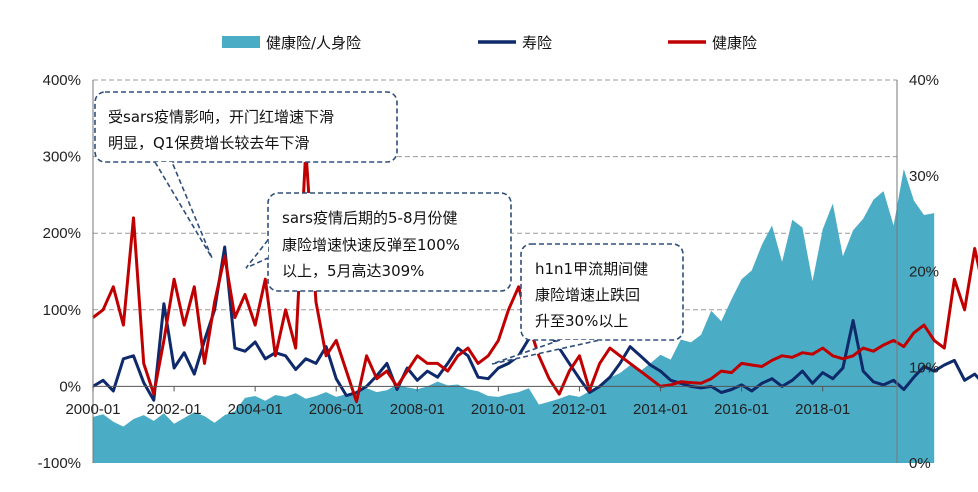 This screenshot has height=492, width=978. Describe the element at coordinates (370, 218) in the screenshot. I see `callout-line: sars疫情后期的5-8月份健` at that location.